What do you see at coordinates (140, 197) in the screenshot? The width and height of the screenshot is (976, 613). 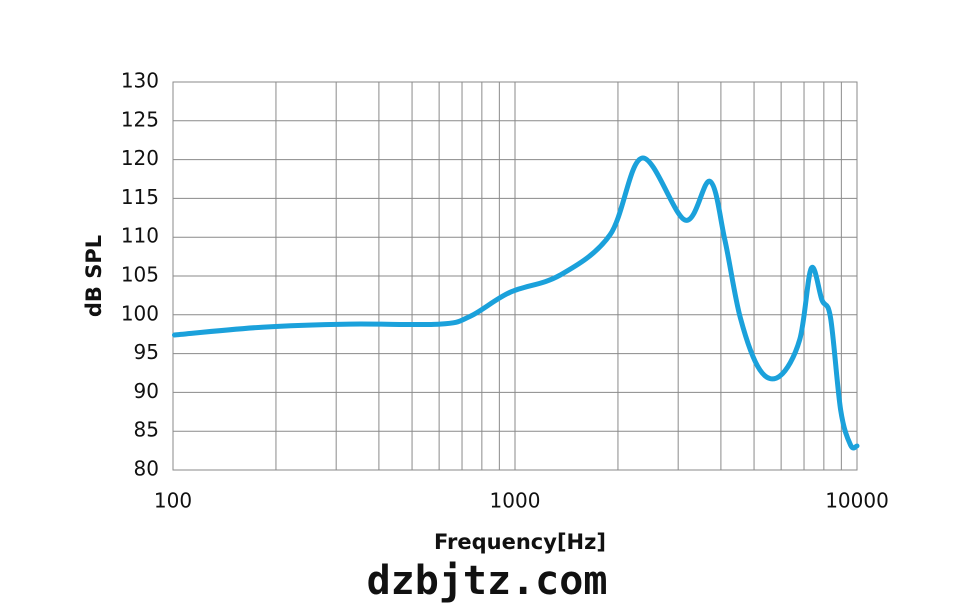 I see `y-tick-label: 115` at bounding box center [140, 197].